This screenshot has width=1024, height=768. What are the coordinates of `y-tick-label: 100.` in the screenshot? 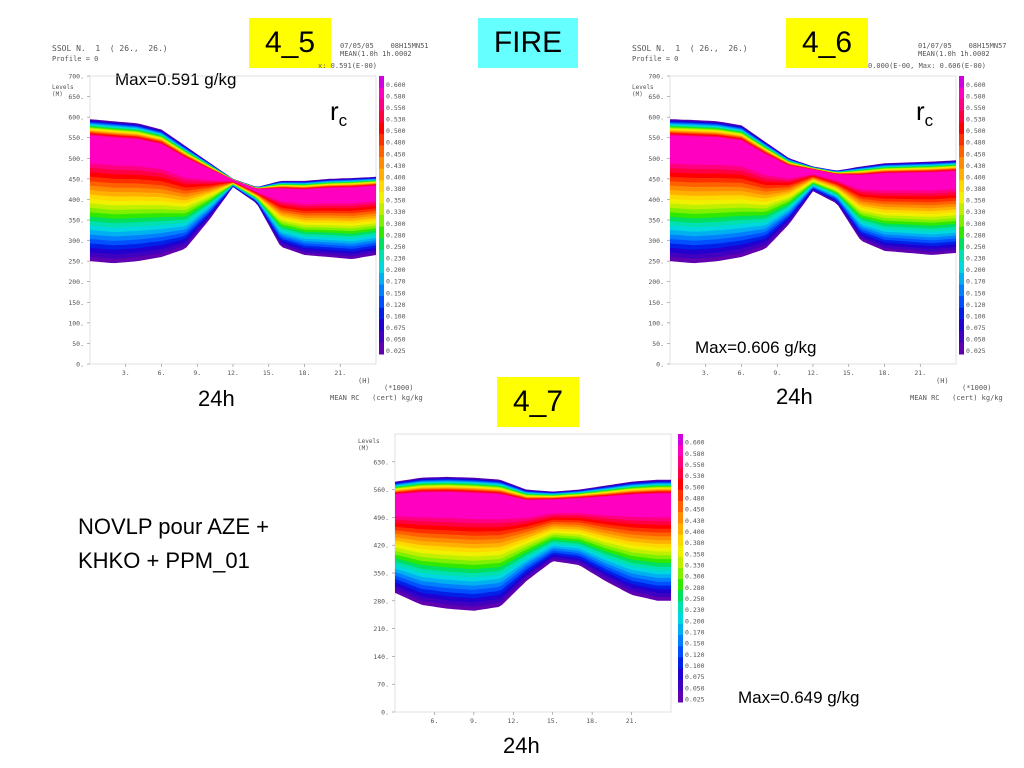 It's located at (656, 323).